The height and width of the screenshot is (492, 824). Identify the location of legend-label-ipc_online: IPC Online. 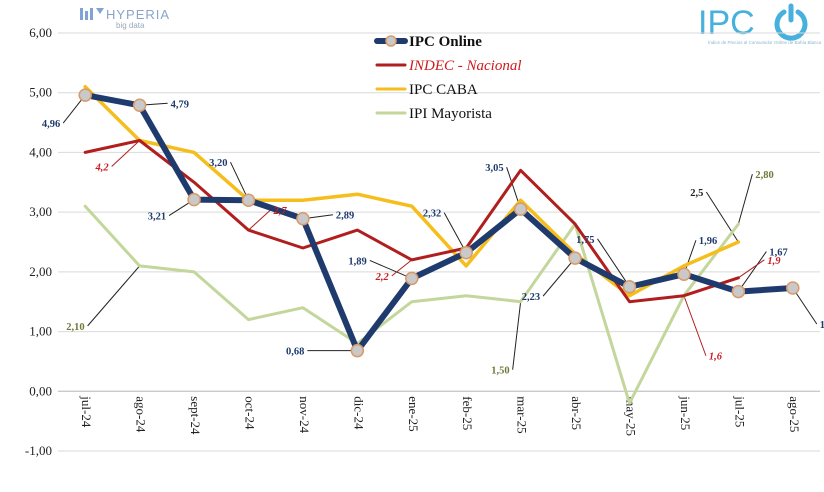
(445, 42).